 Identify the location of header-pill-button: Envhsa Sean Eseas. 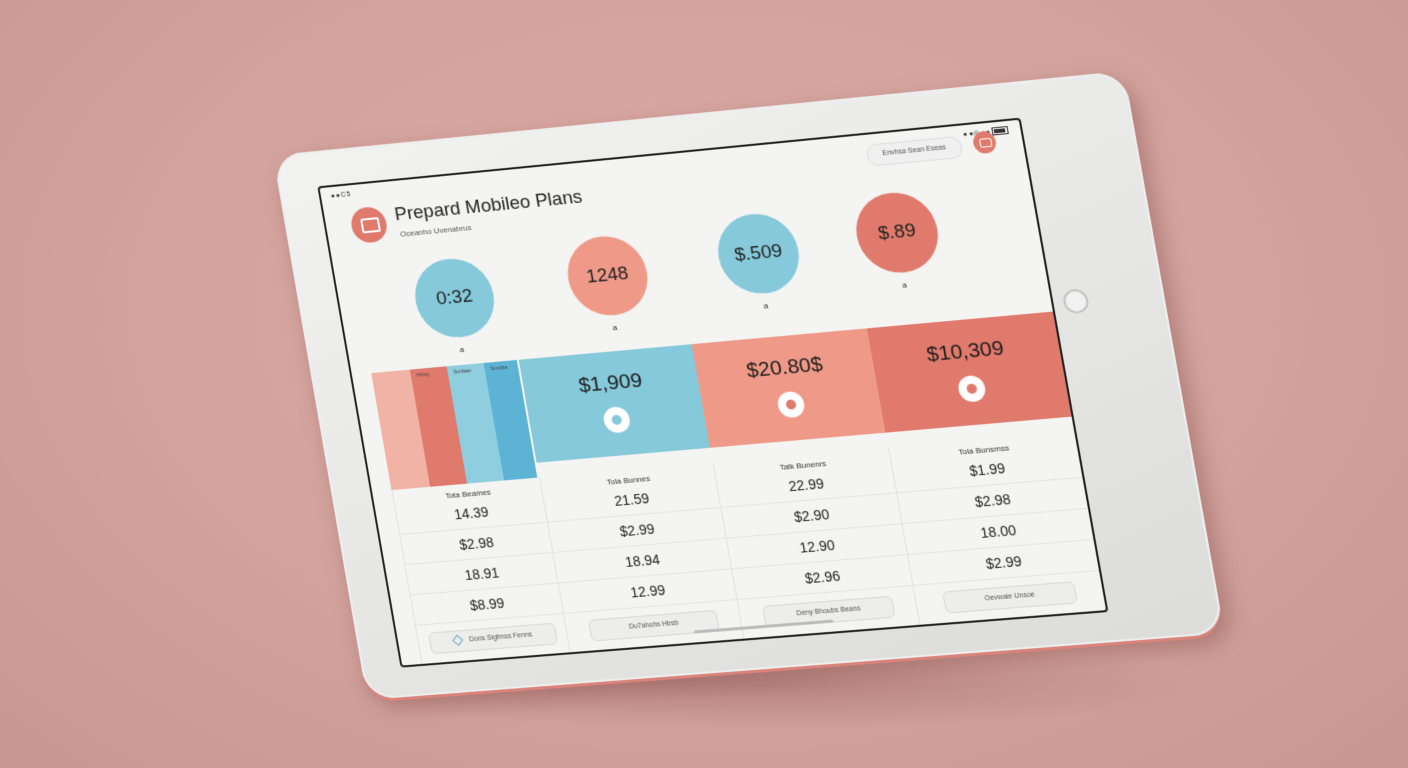
(914, 151).